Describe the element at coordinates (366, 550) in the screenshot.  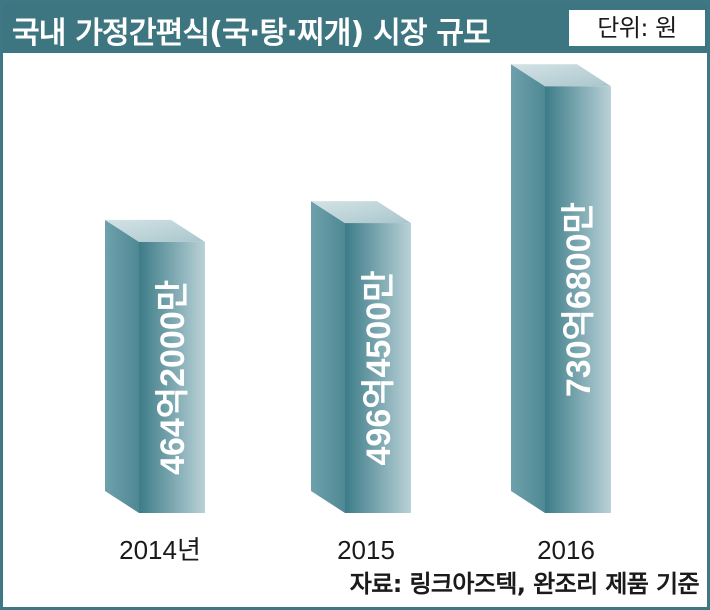
I see `x-axis-label: 2015` at that location.